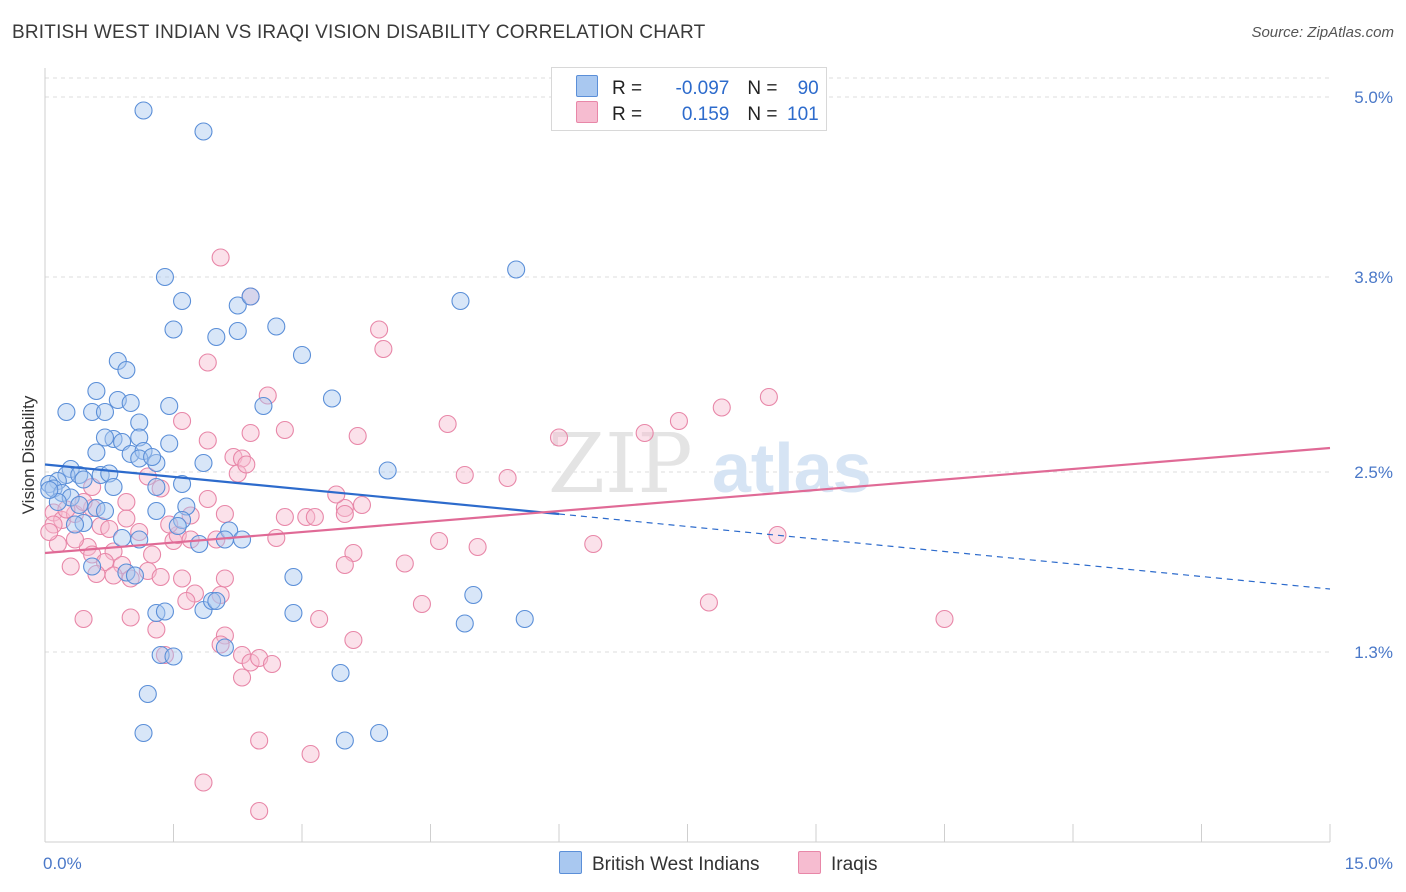  Describe the element at coordinates (1373, 472) in the screenshot. I see `y-tick-label: 2.5%` at that location.